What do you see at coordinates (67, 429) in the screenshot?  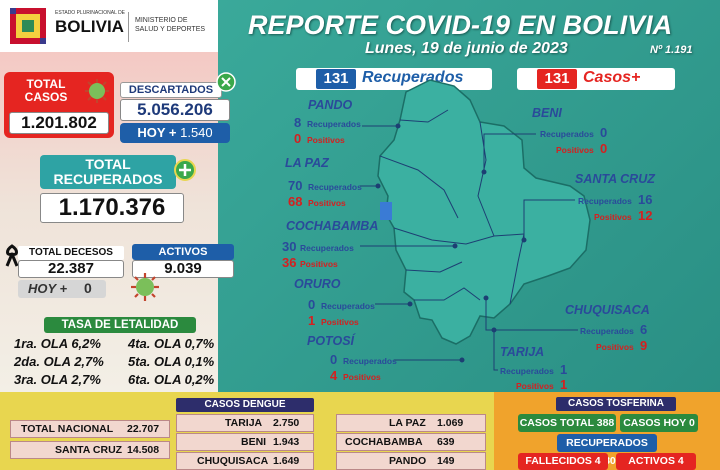 I see `dengue-total-nacional-label: TOTAL NACIONAL` at bounding box center [67, 429].